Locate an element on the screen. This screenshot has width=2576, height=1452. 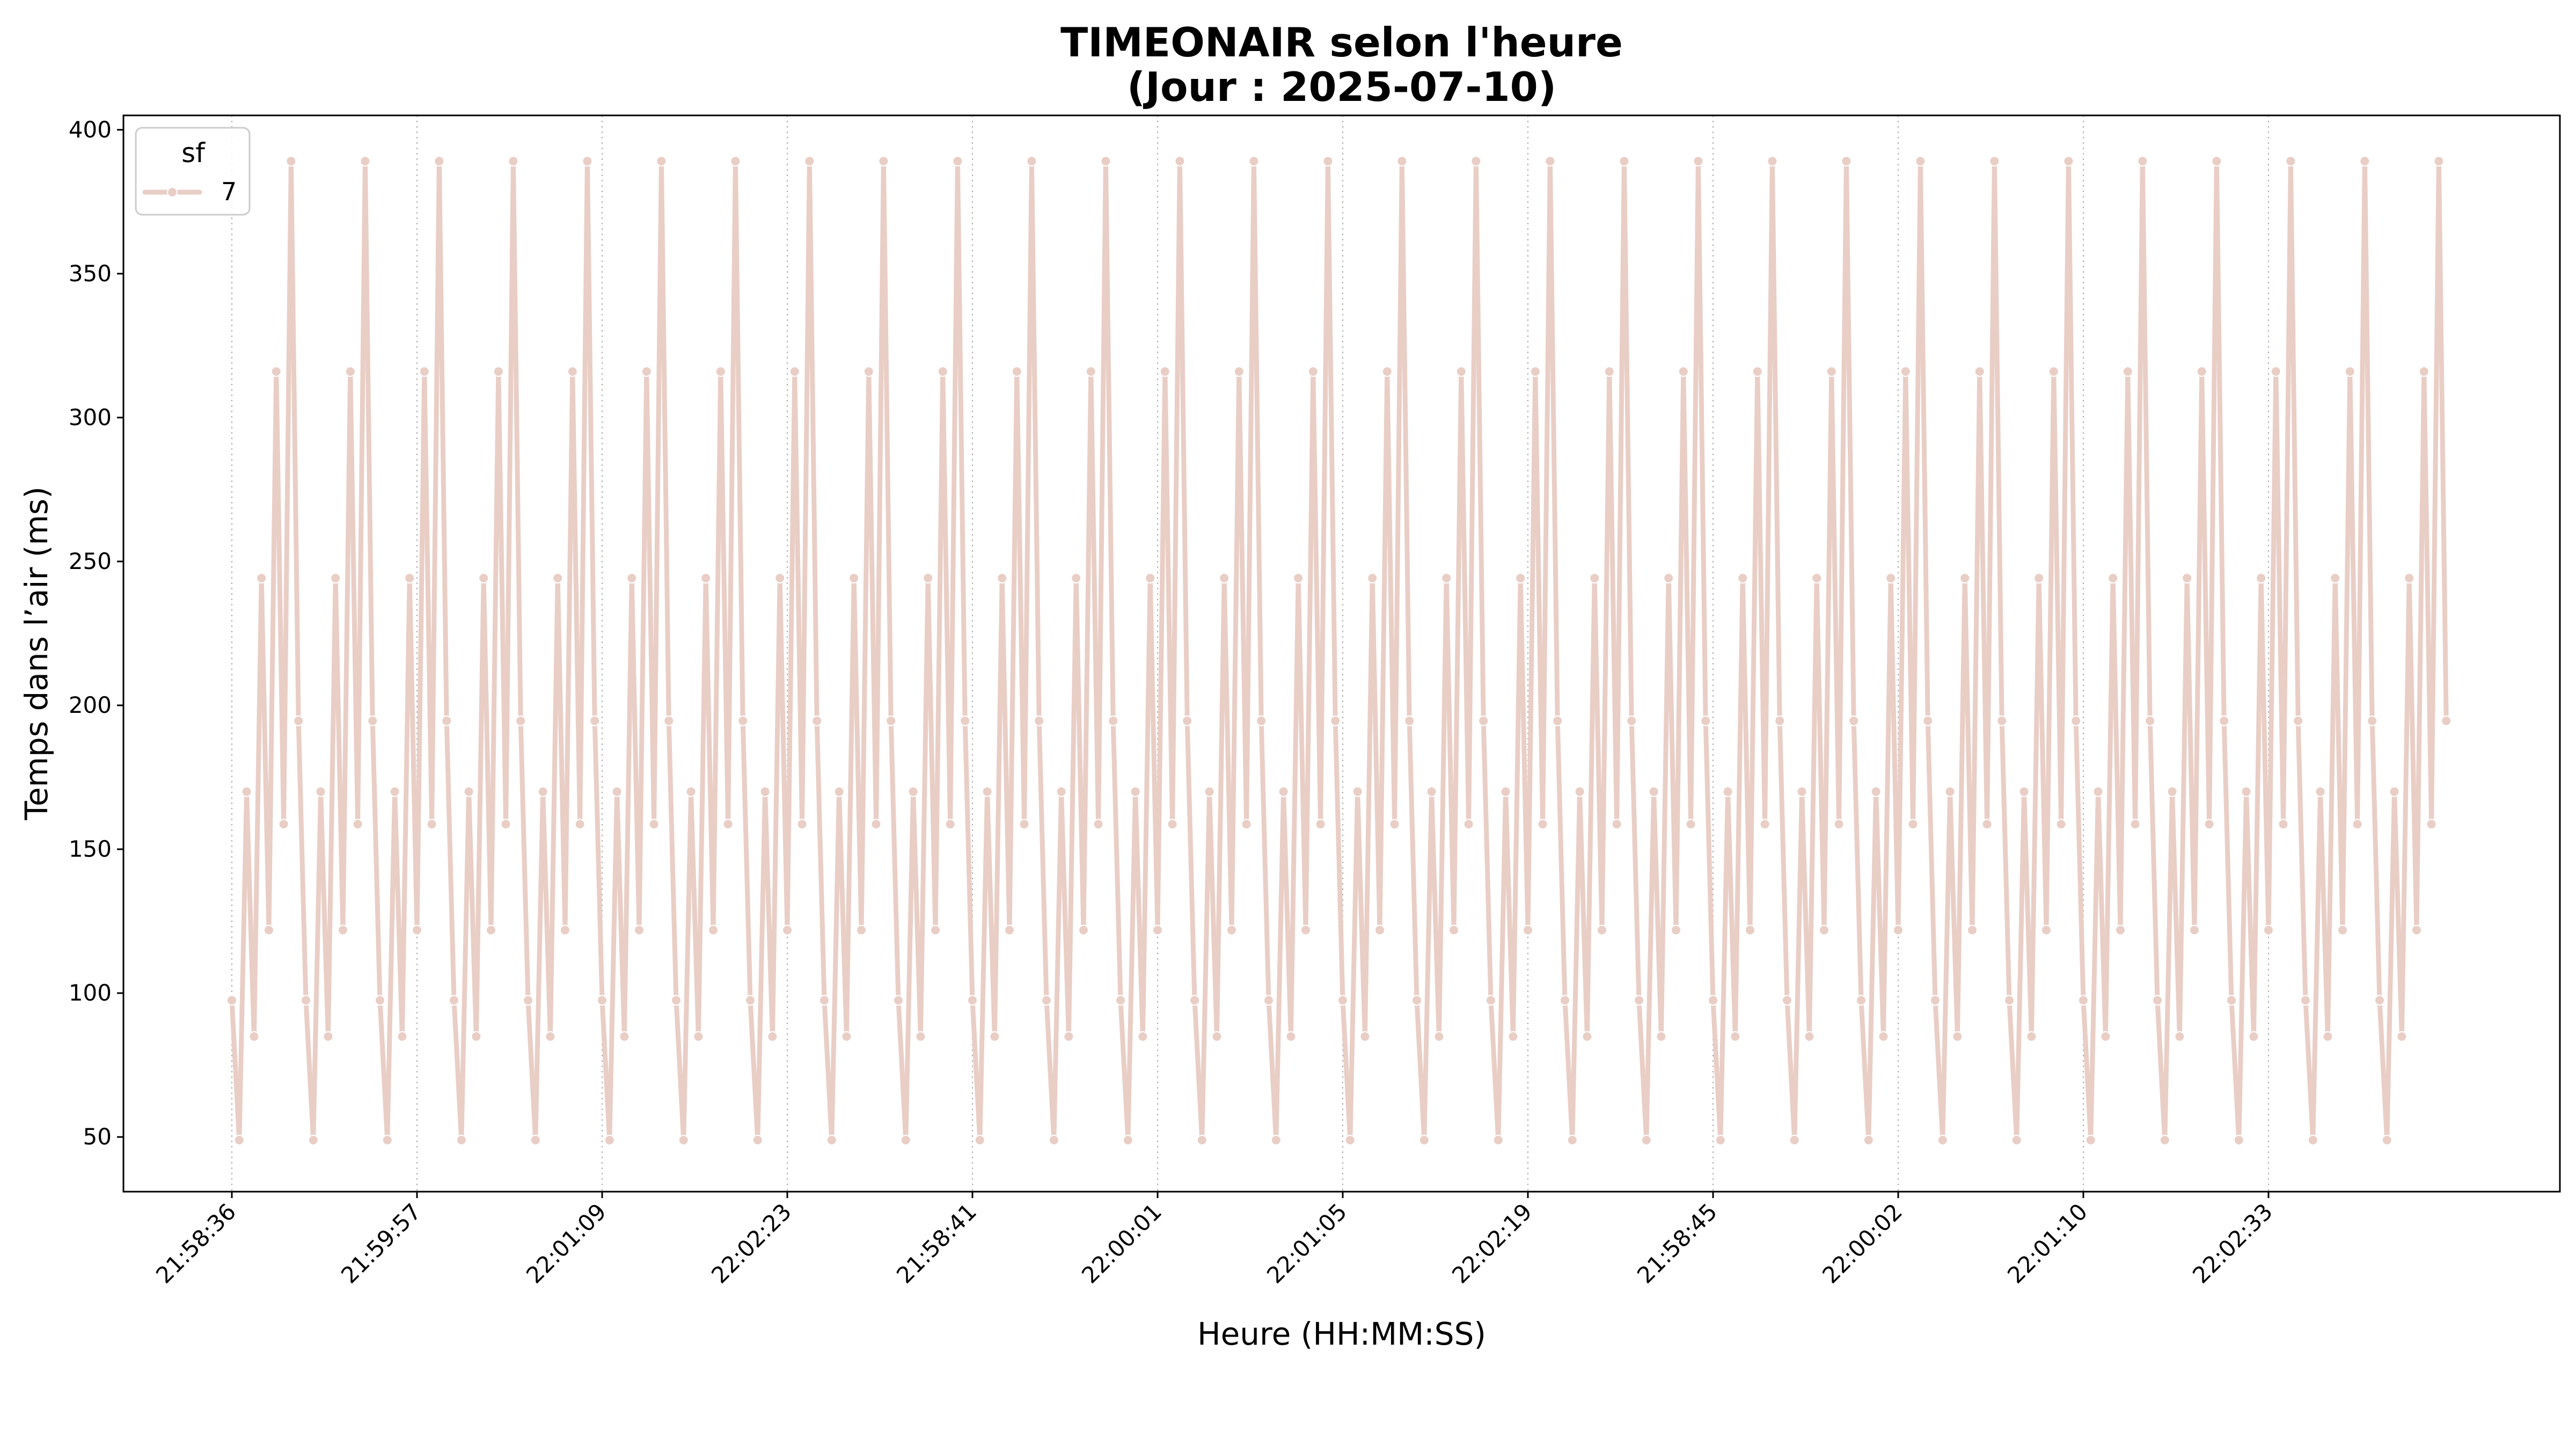
legend-entry-label: 7 is located at coordinates (229, 191).